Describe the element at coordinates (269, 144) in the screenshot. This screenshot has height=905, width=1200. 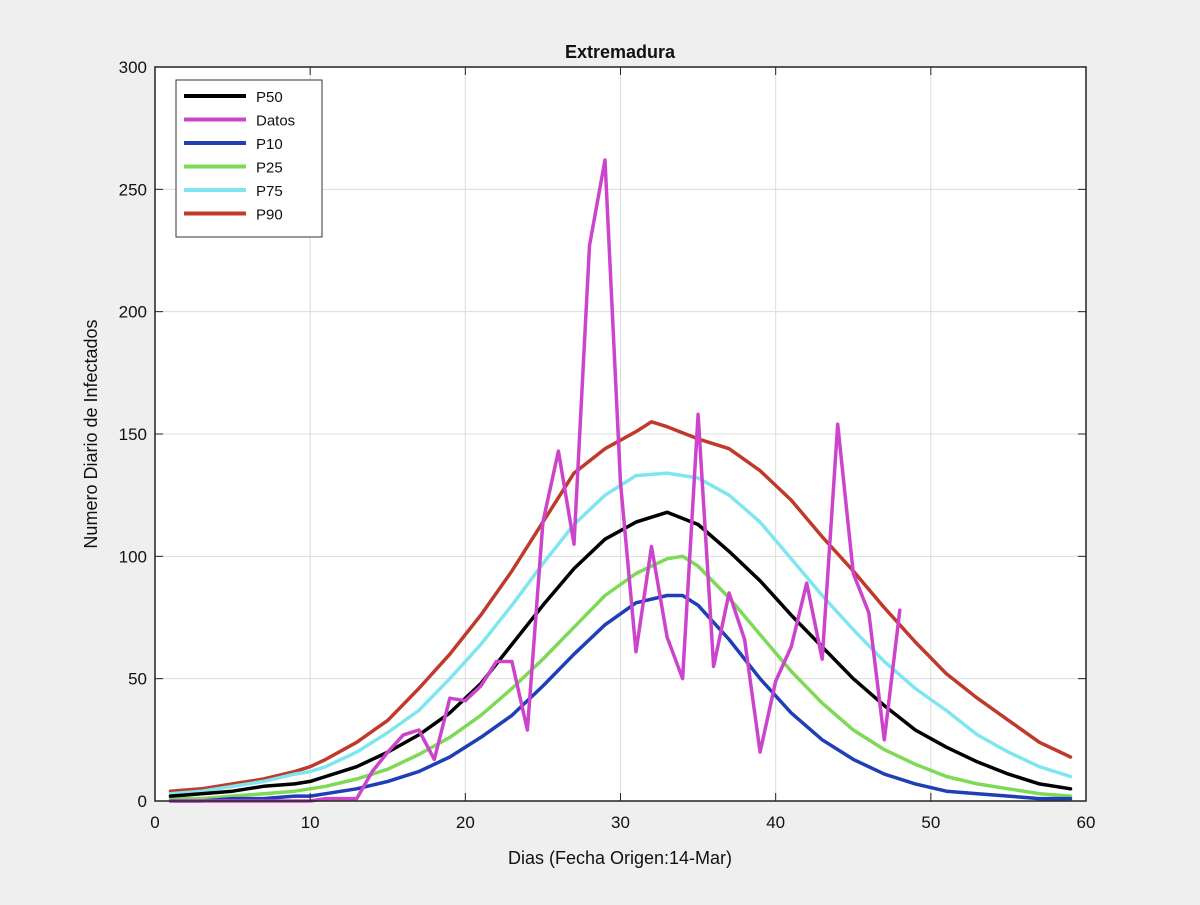
I see `legend-label-p10: P10` at that location.